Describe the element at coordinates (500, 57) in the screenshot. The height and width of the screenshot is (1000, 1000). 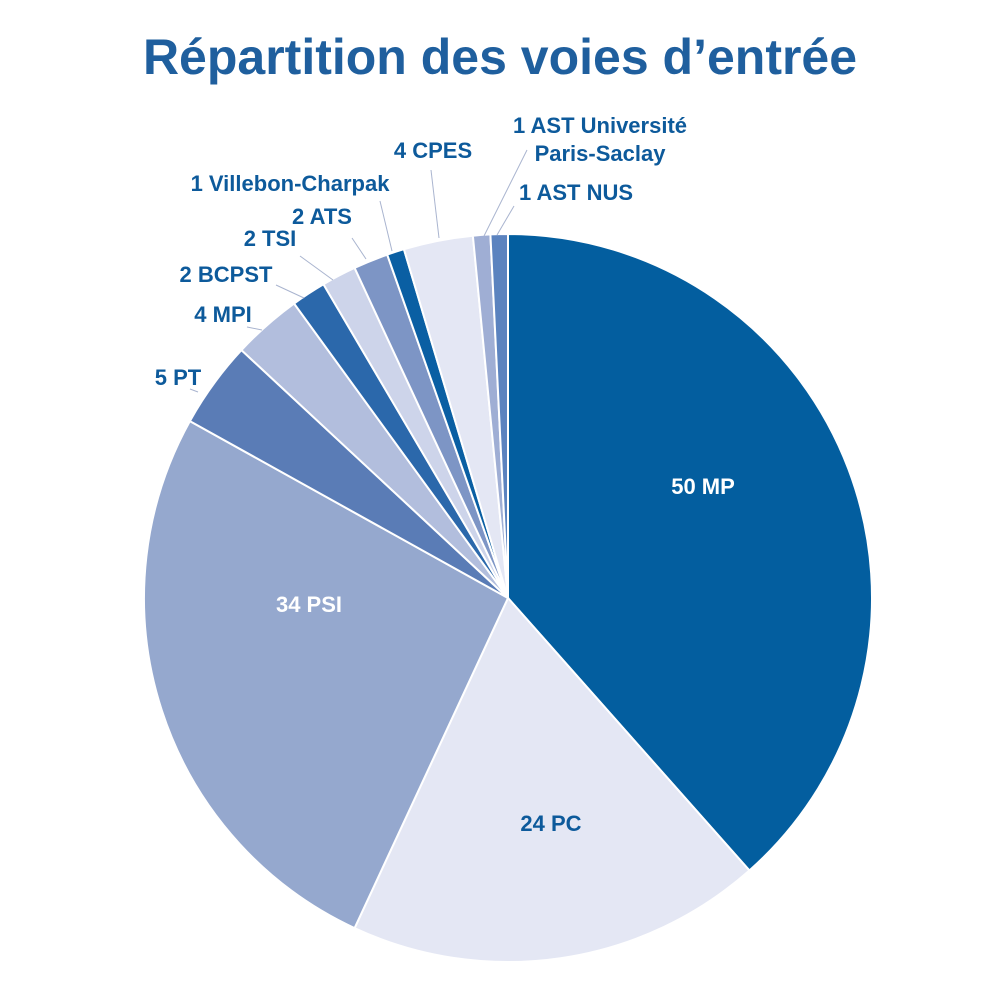
I see `chart-title: Répartition des voies d’entrée` at that location.